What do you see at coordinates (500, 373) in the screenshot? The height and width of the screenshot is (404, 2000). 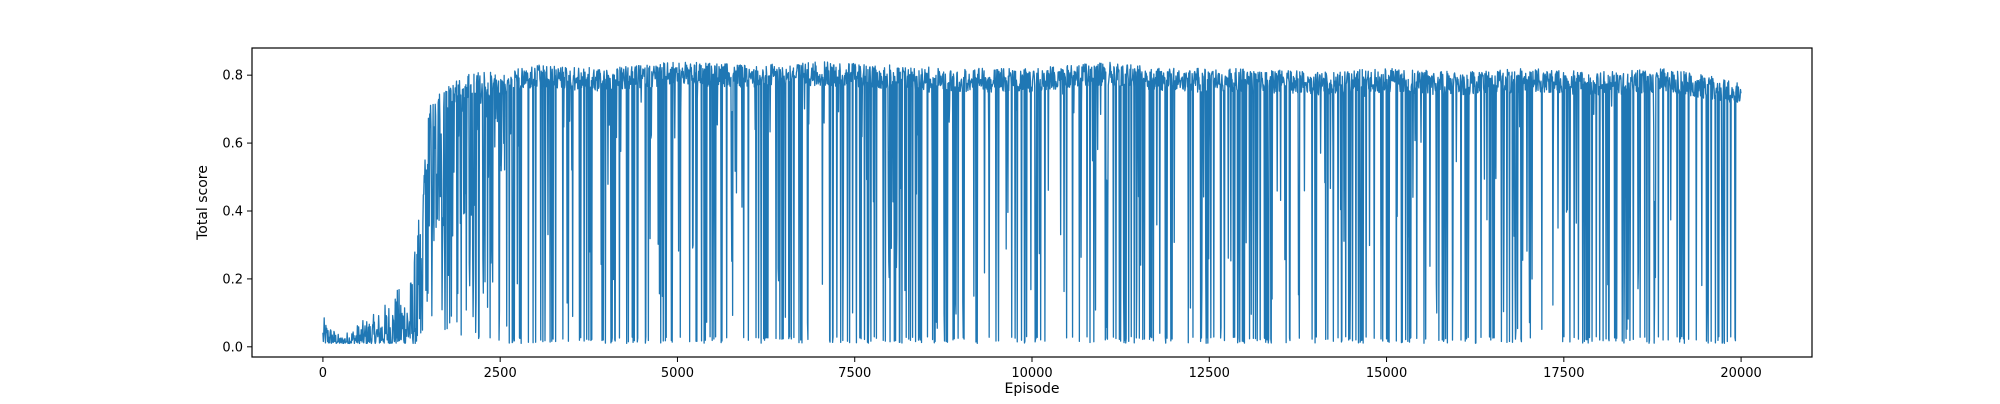 I see `x-tick-label: 2500` at bounding box center [500, 373].